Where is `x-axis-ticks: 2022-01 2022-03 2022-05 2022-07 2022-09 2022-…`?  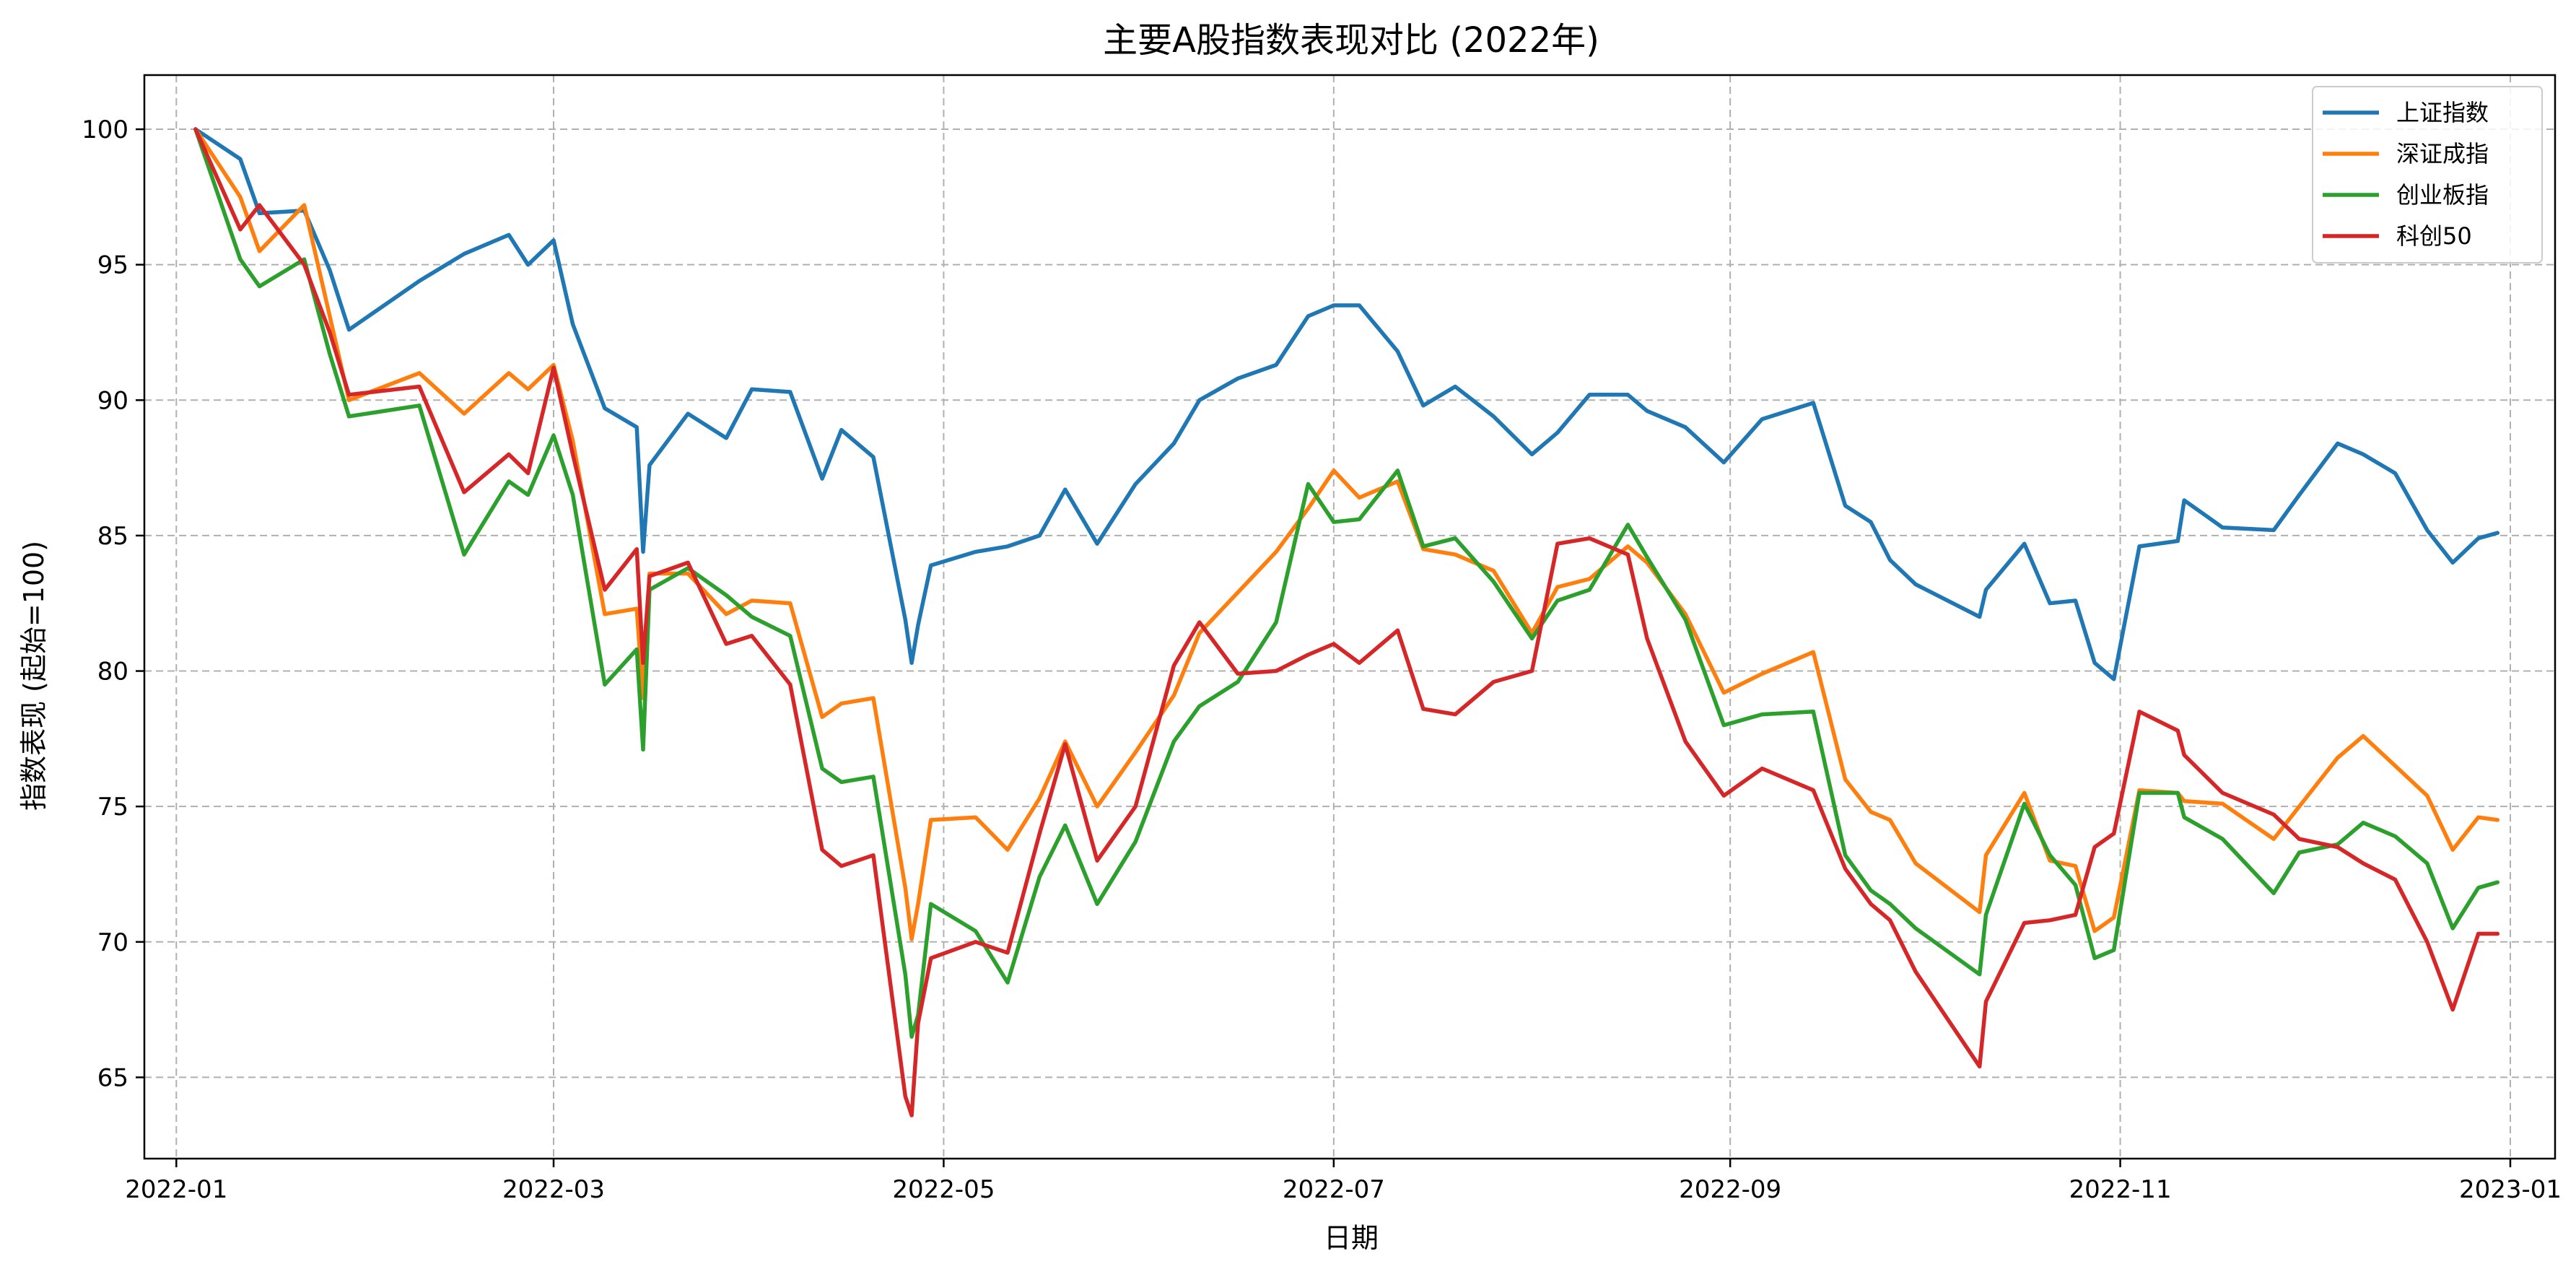 x-axis-ticks: 2022-01 2022-03 2022-05 2022-07 2022-09 2022-… is located at coordinates (1343, 1181).